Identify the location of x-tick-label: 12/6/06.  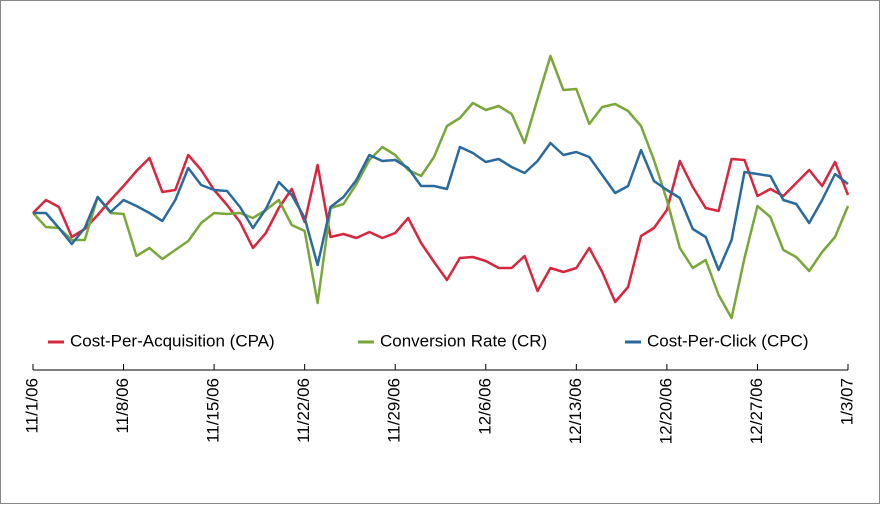
(484, 406).